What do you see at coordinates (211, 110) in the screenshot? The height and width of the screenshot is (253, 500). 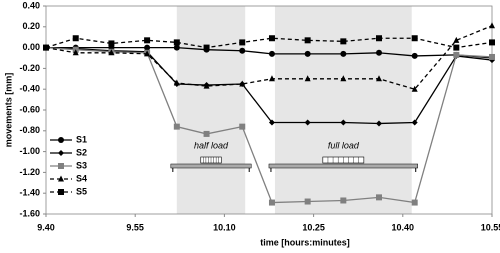 I see `load-period` at bounding box center [211, 110].